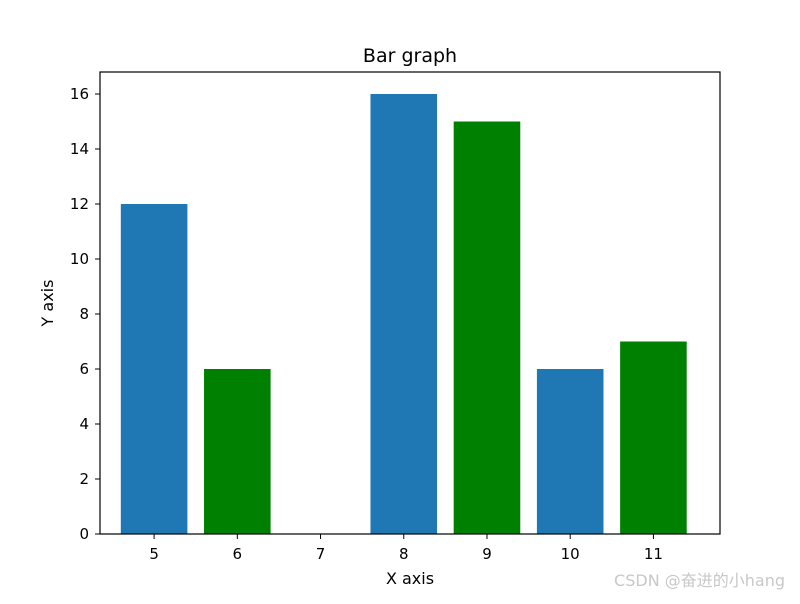 This screenshot has height=604, width=800. What do you see at coordinates (79, 94) in the screenshot?
I see `y-tick-label-8: 16` at bounding box center [79, 94].